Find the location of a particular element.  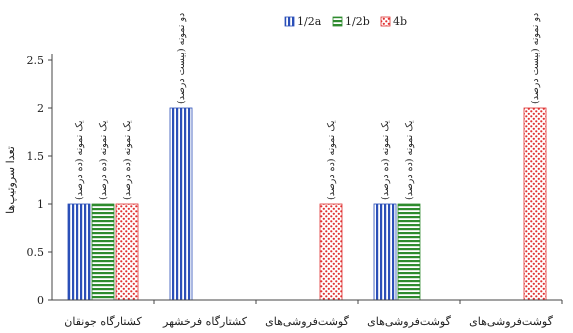

y-tick-label: 2.5 is located at coordinates (36, 60).